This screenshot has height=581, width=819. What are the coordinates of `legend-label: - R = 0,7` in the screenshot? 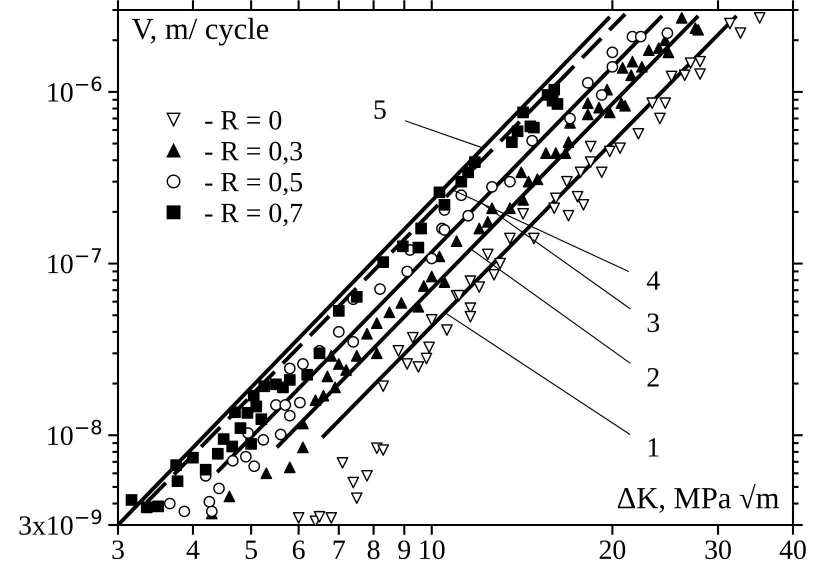 It's located at (253, 215).